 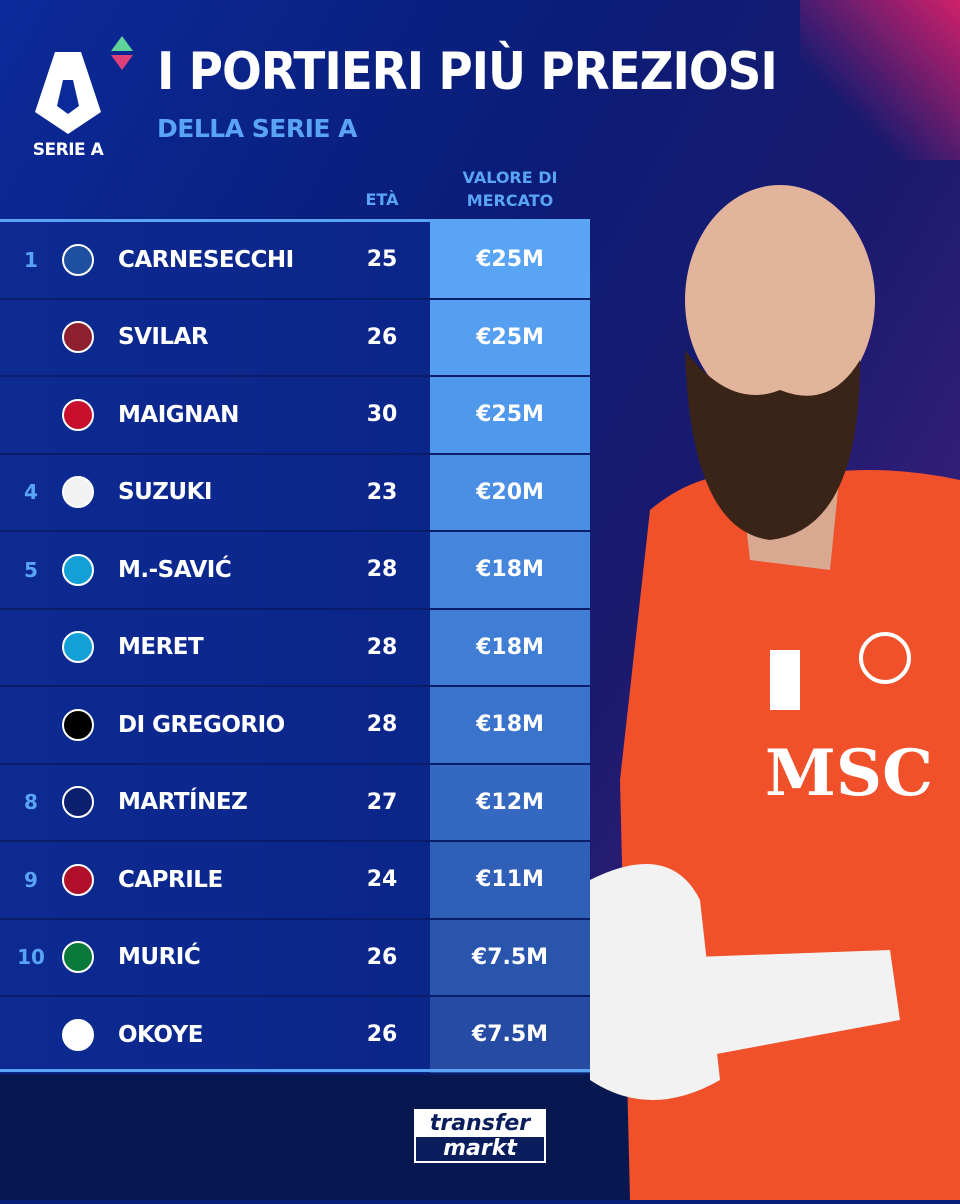 What do you see at coordinates (160, 1034) in the screenshot?
I see `player-name: OKOYE` at bounding box center [160, 1034].